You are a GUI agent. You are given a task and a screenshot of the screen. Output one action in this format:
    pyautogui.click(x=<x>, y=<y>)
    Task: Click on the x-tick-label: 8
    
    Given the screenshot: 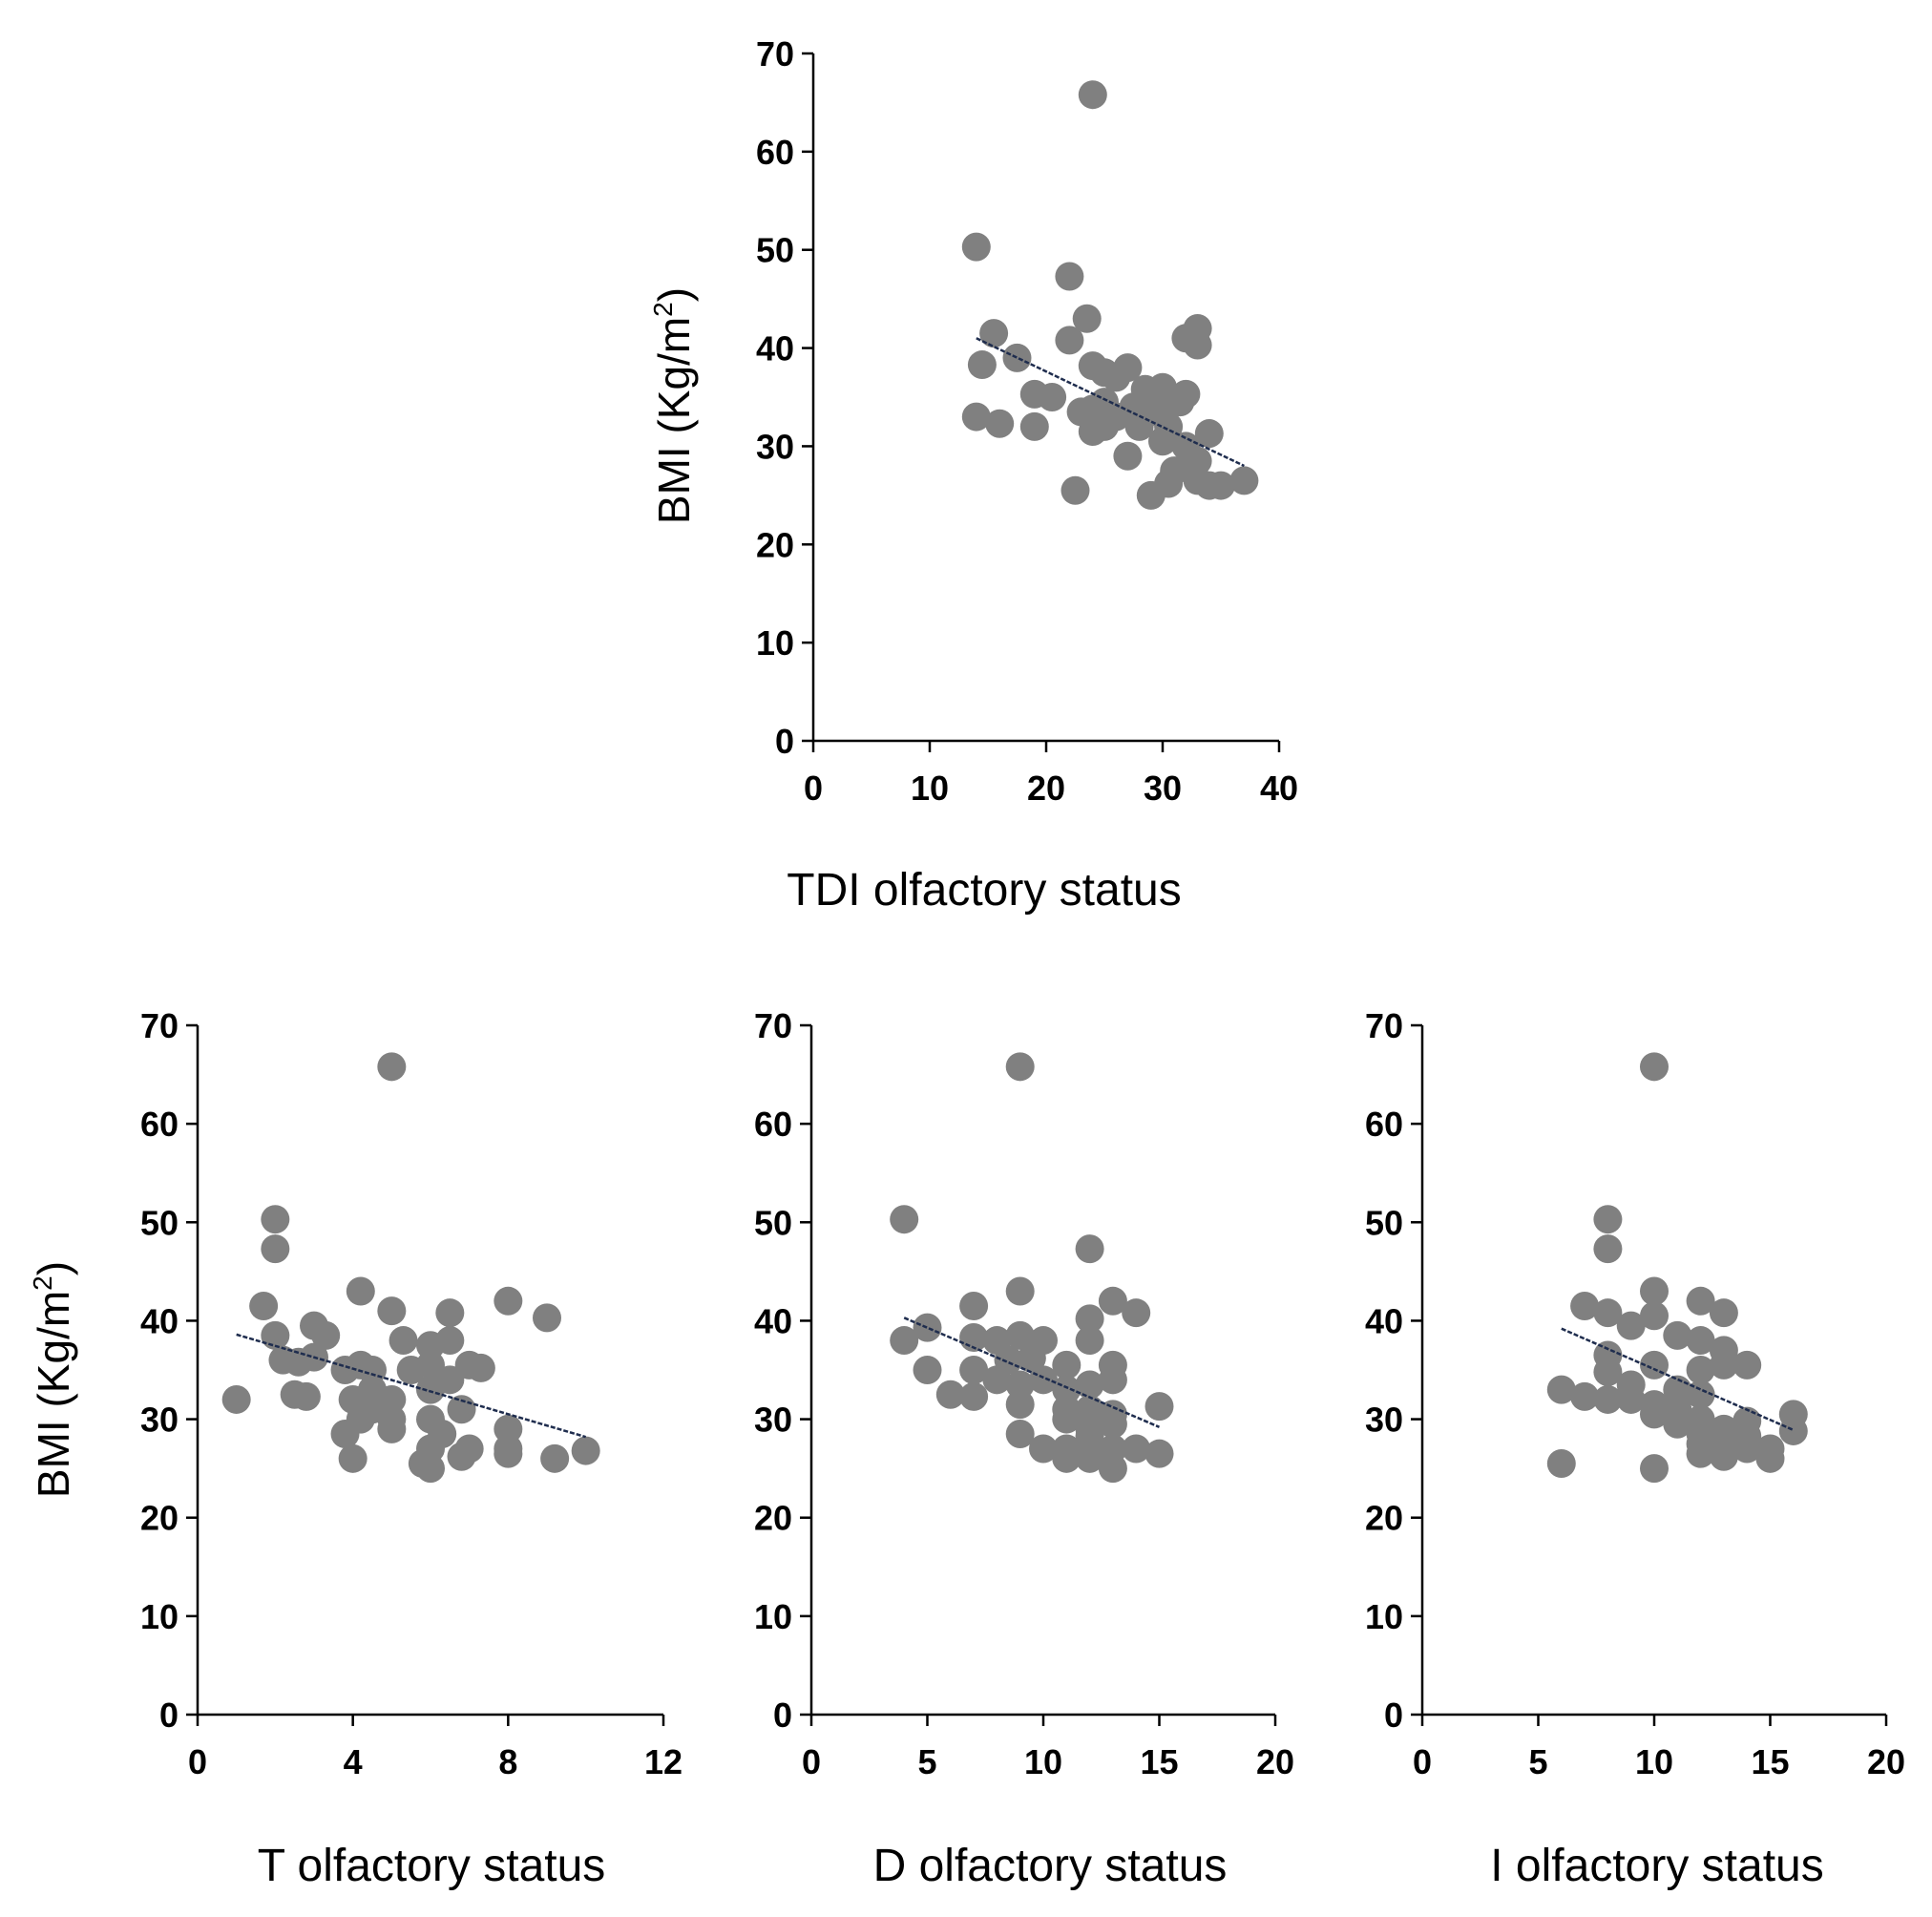 What is the action you would take?
    pyautogui.click(x=508, y=1761)
    